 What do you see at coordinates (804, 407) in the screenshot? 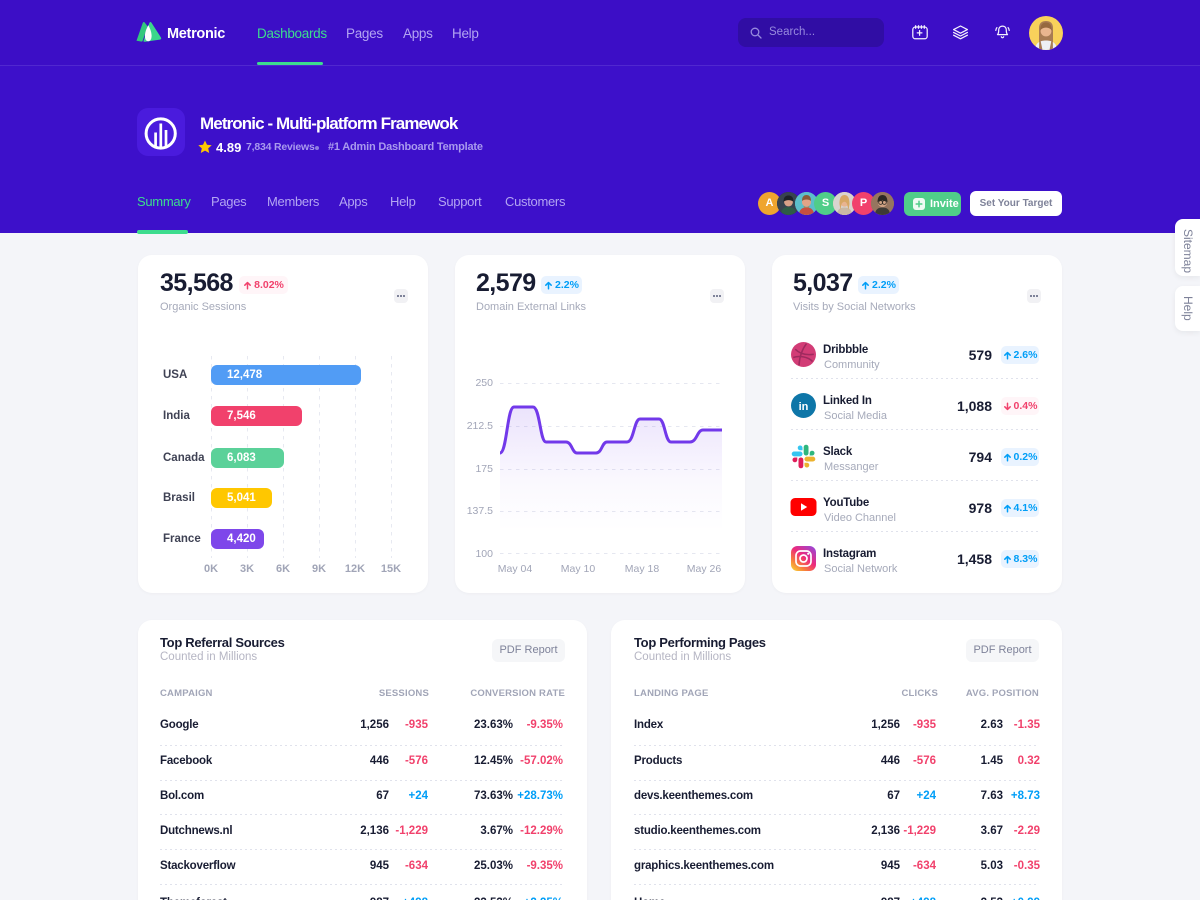
I see `svg-text: in` at bounding box center [804, 407].